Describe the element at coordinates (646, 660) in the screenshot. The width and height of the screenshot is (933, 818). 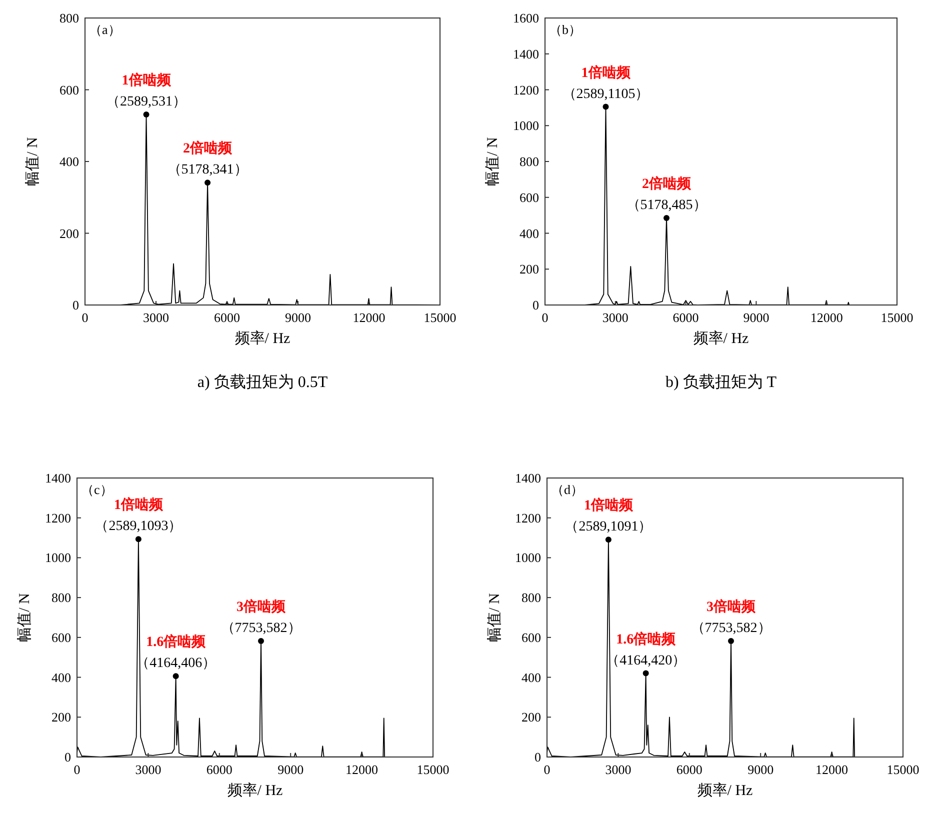
I see `annotation: （4164,420）` at that location.